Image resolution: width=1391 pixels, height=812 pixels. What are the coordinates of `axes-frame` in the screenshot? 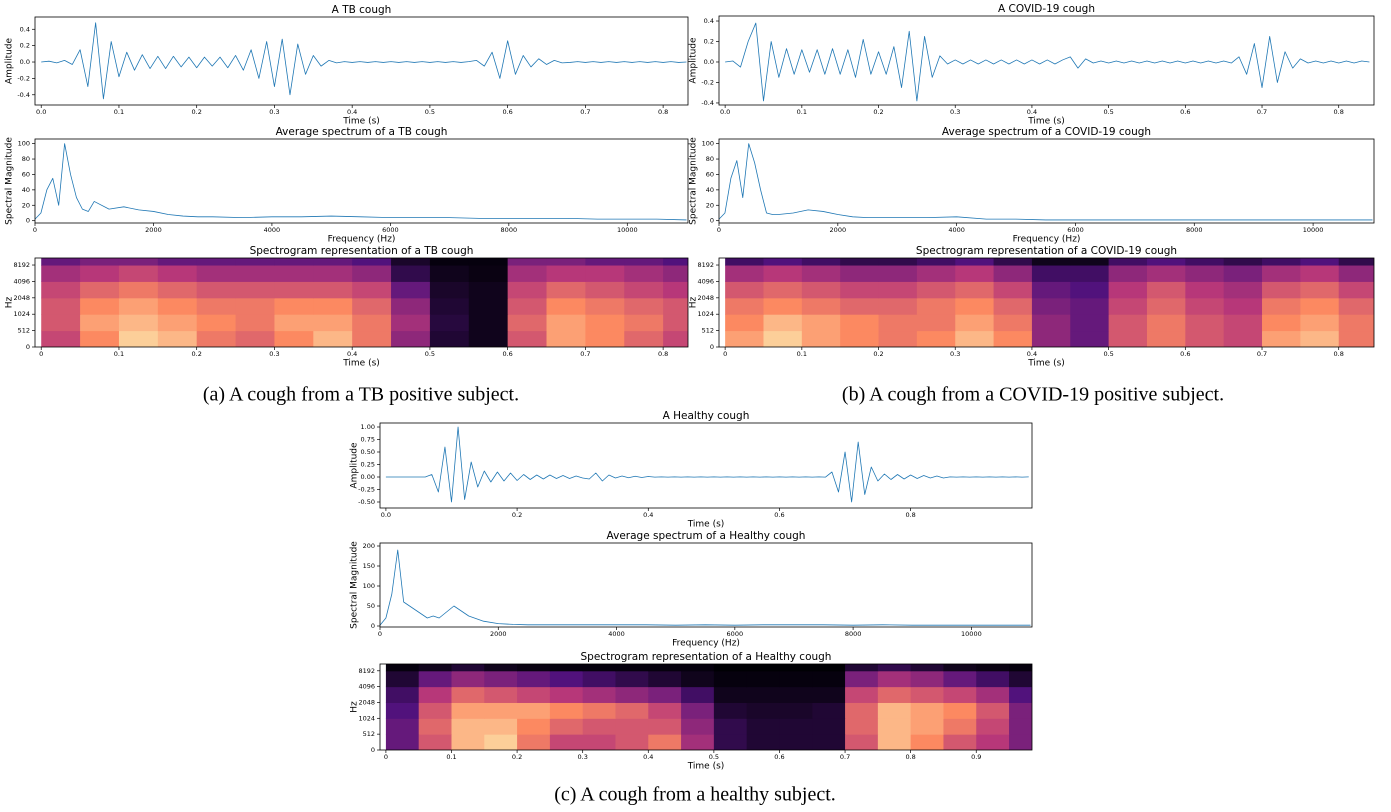 It's located at (1046, 302).